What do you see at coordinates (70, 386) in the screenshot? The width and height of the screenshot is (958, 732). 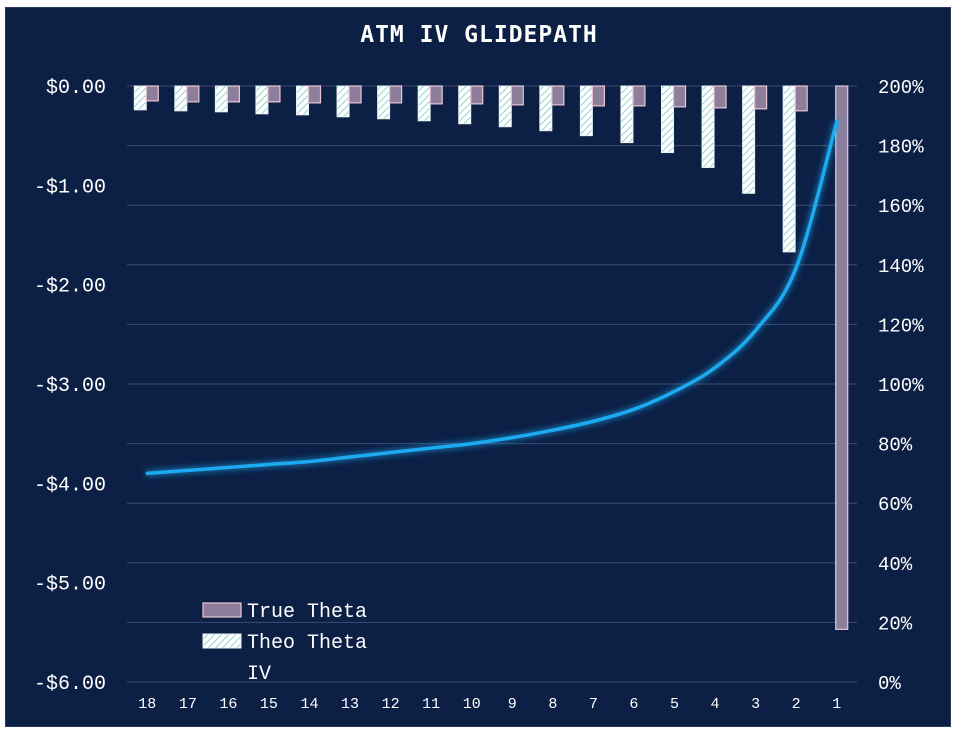 I see `y-left-tick-label: -$3.00` at bounding box center [70, 386].